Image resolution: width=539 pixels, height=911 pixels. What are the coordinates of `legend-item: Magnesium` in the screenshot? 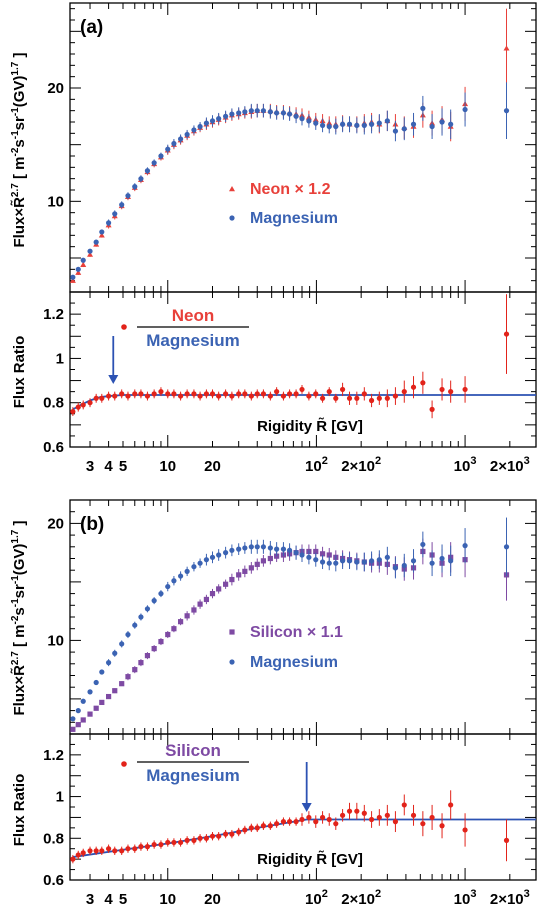 It's located at (283, 218).